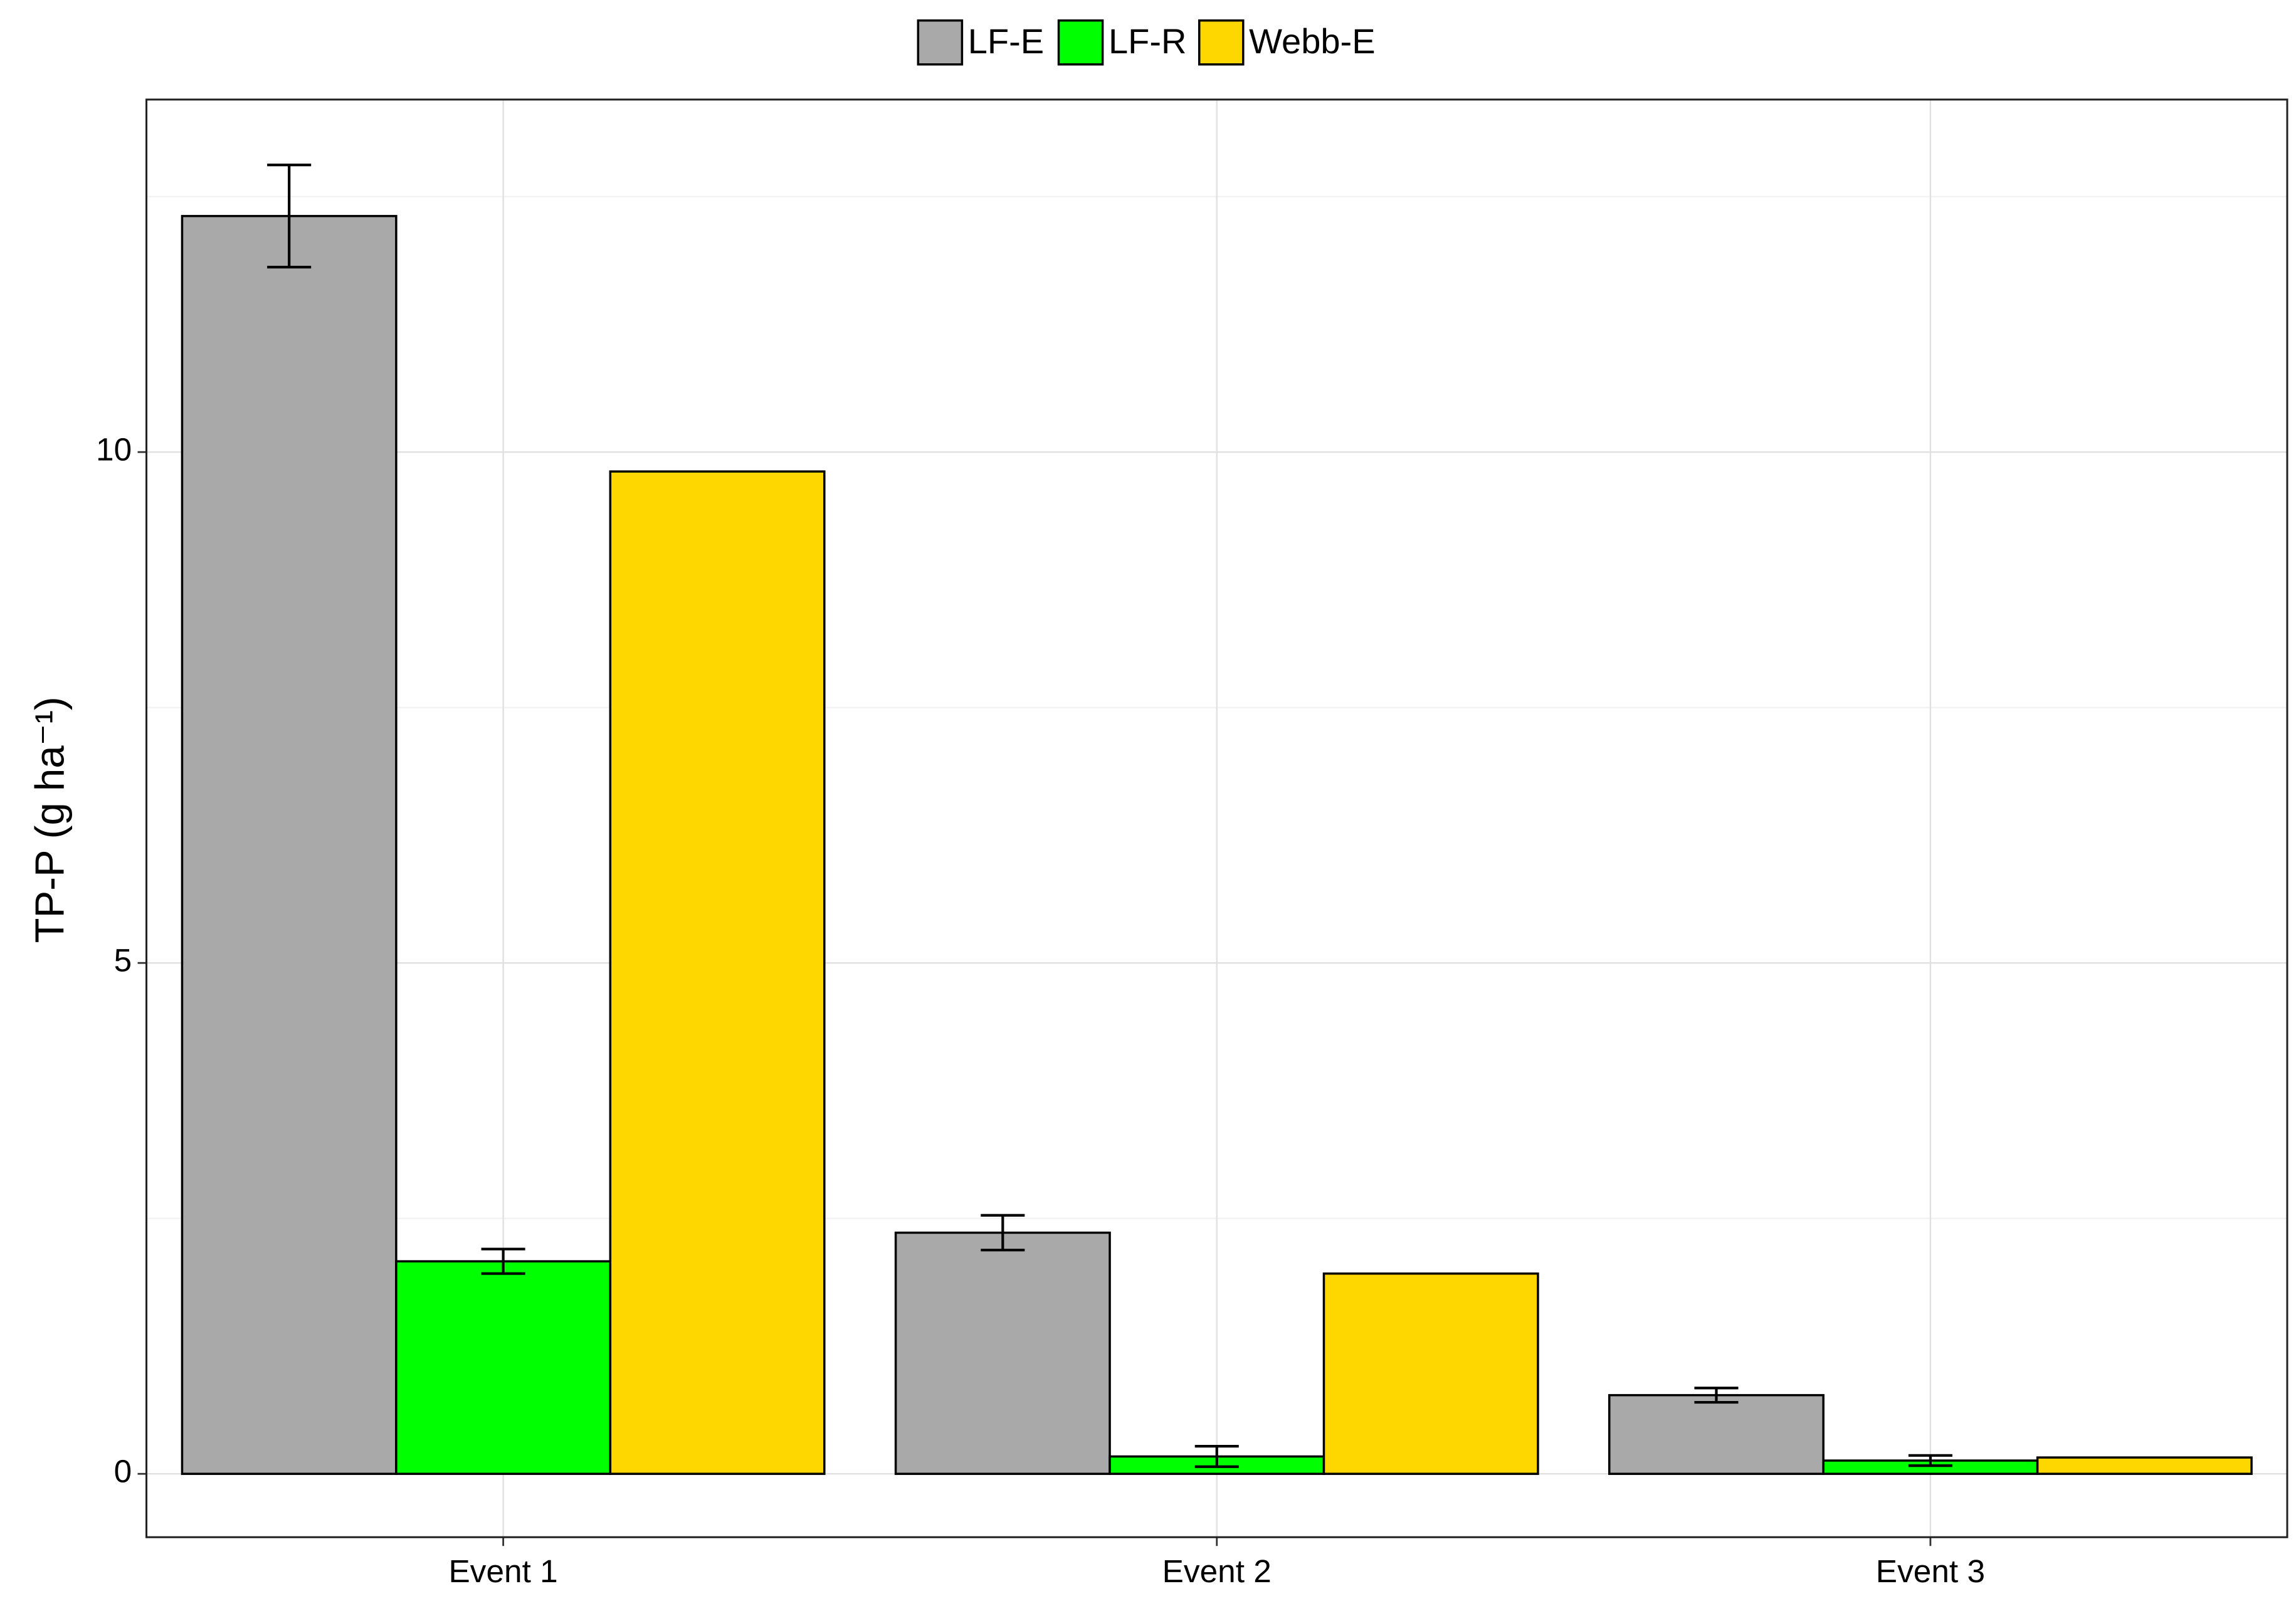  What do you see at coordinates (1217, 1571) in the screenshot?
I see `x-tick-label: Event 2` at bounding box center [1217, 1571].